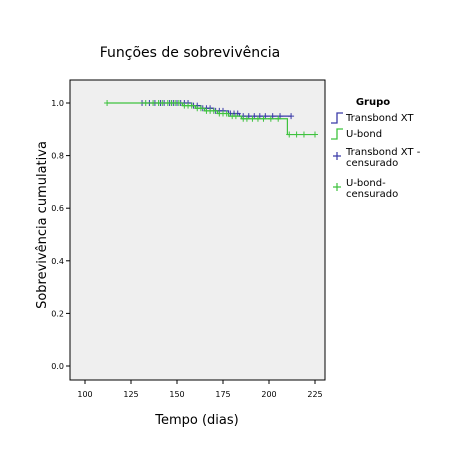 Image resolution: width=450 pixels, height=454 pixels. What do you see at coordinates (176, 394) in the screenshot?
I see `x-tick-label: 150` at bounding box center [176, 394].